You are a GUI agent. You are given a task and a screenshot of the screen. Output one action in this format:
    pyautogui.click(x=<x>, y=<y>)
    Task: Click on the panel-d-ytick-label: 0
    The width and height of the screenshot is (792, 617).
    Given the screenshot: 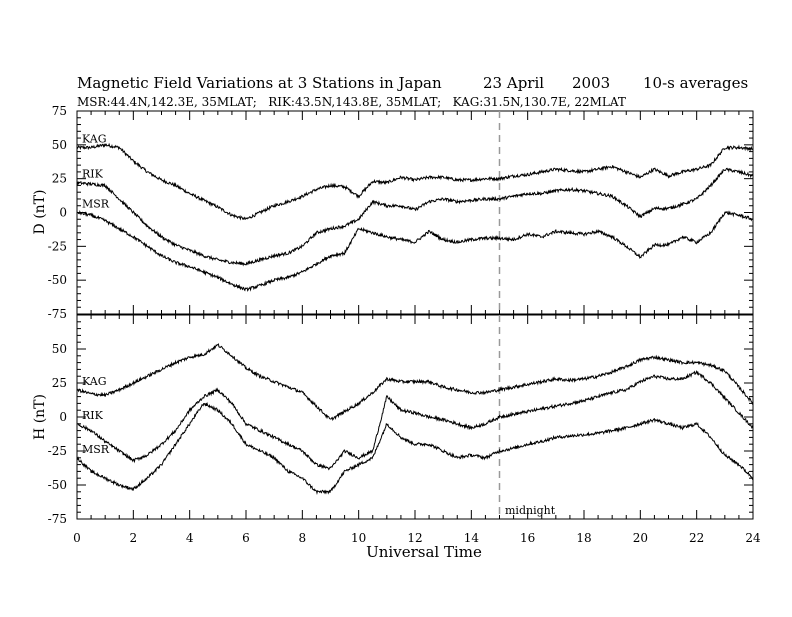 What is the action you would take?
    pyautogui.click(x=63, y=213)
    